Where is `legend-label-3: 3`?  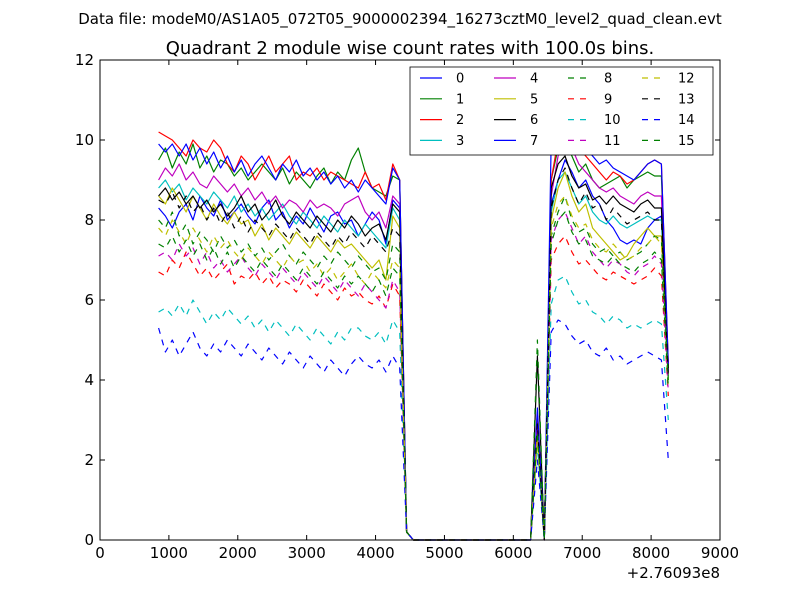 legend-label-3: 3 is located at coordinates (460, 141).